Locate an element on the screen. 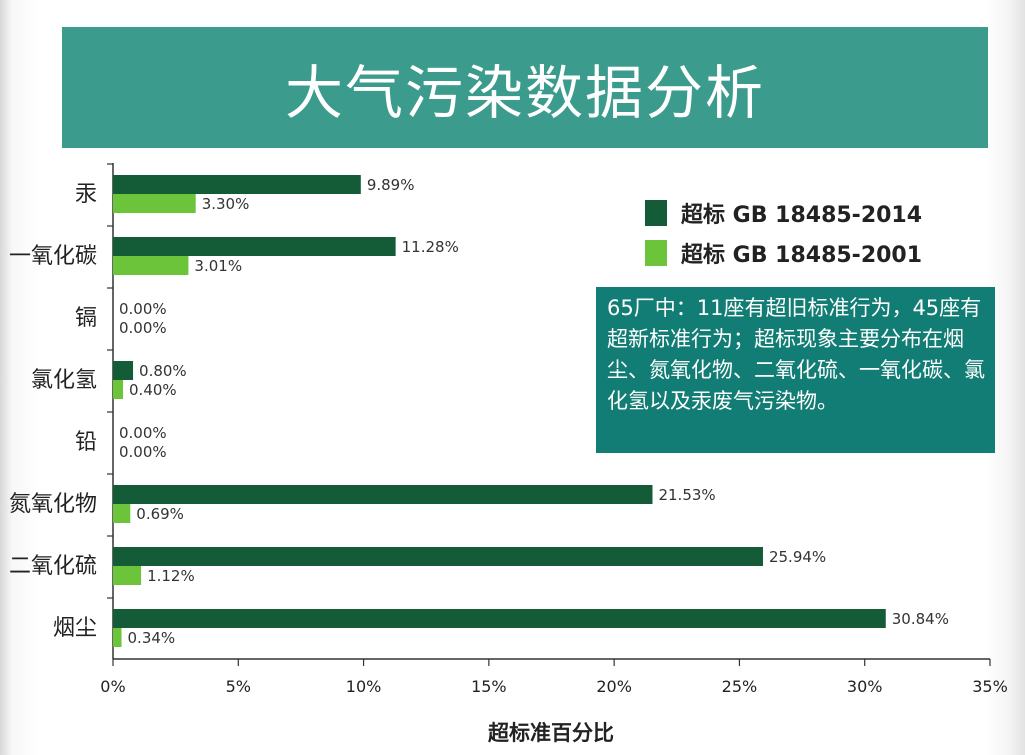  category-label: 烟尘 is located at coordinates (75, 628).